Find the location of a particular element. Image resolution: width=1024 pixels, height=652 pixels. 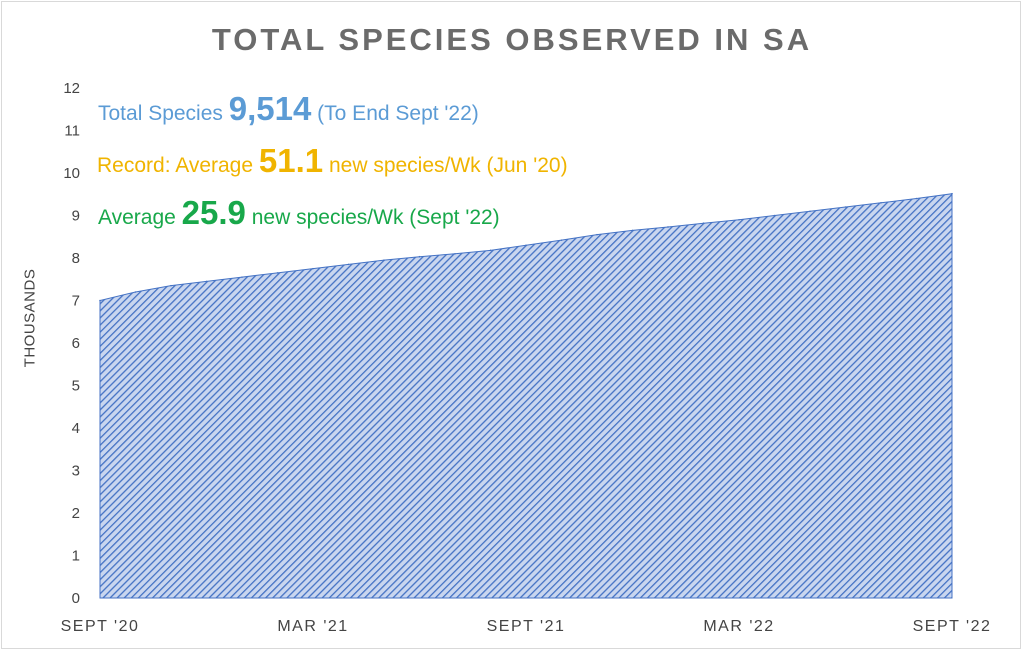

x-tick-label: SEPT '20 is located at coordinates (100, 626).